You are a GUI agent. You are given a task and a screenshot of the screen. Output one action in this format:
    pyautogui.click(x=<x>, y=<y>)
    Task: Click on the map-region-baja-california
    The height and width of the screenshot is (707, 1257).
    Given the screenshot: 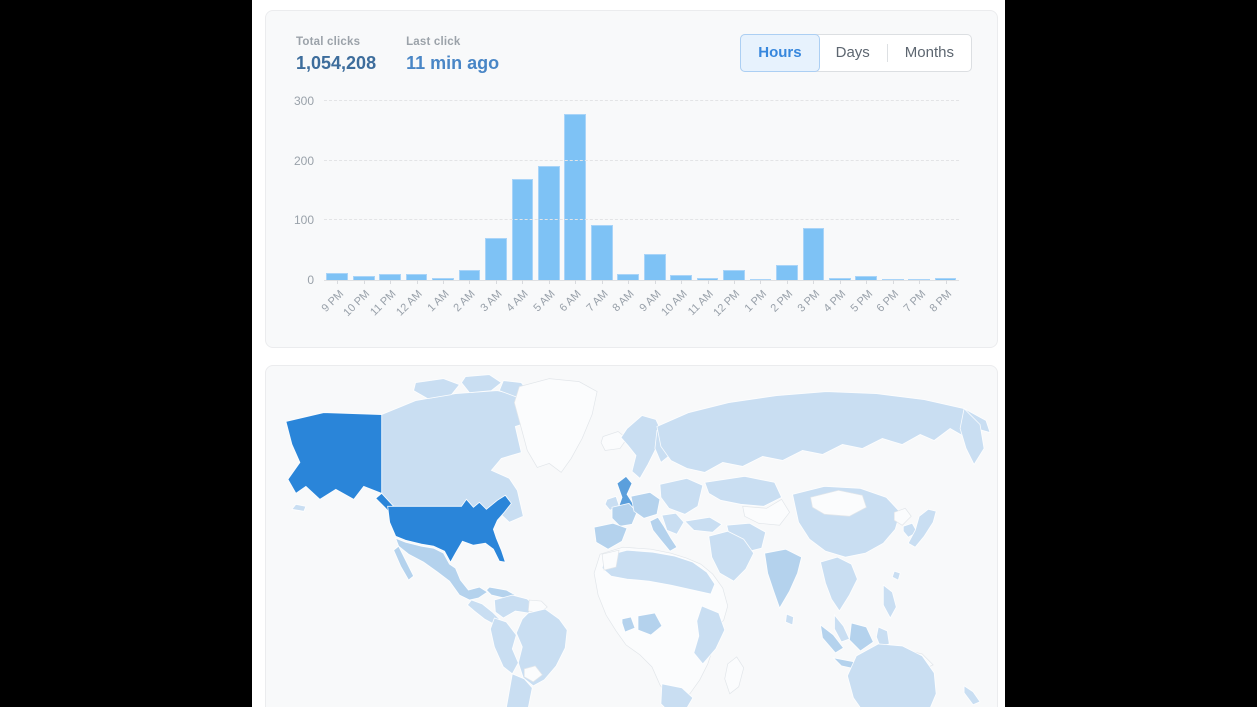 What is the action you would take?
    pyautogui.click(x=404, y=563)
    